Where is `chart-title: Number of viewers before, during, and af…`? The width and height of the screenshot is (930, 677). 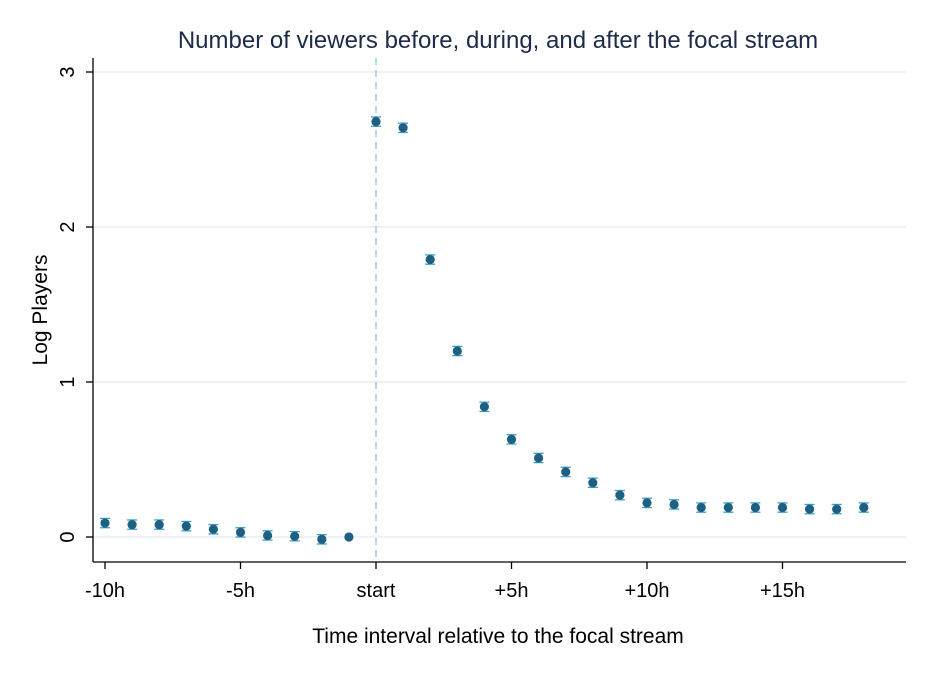
chart-title: Number of viewers before, during, and af… is located at coordinates (498, 40).